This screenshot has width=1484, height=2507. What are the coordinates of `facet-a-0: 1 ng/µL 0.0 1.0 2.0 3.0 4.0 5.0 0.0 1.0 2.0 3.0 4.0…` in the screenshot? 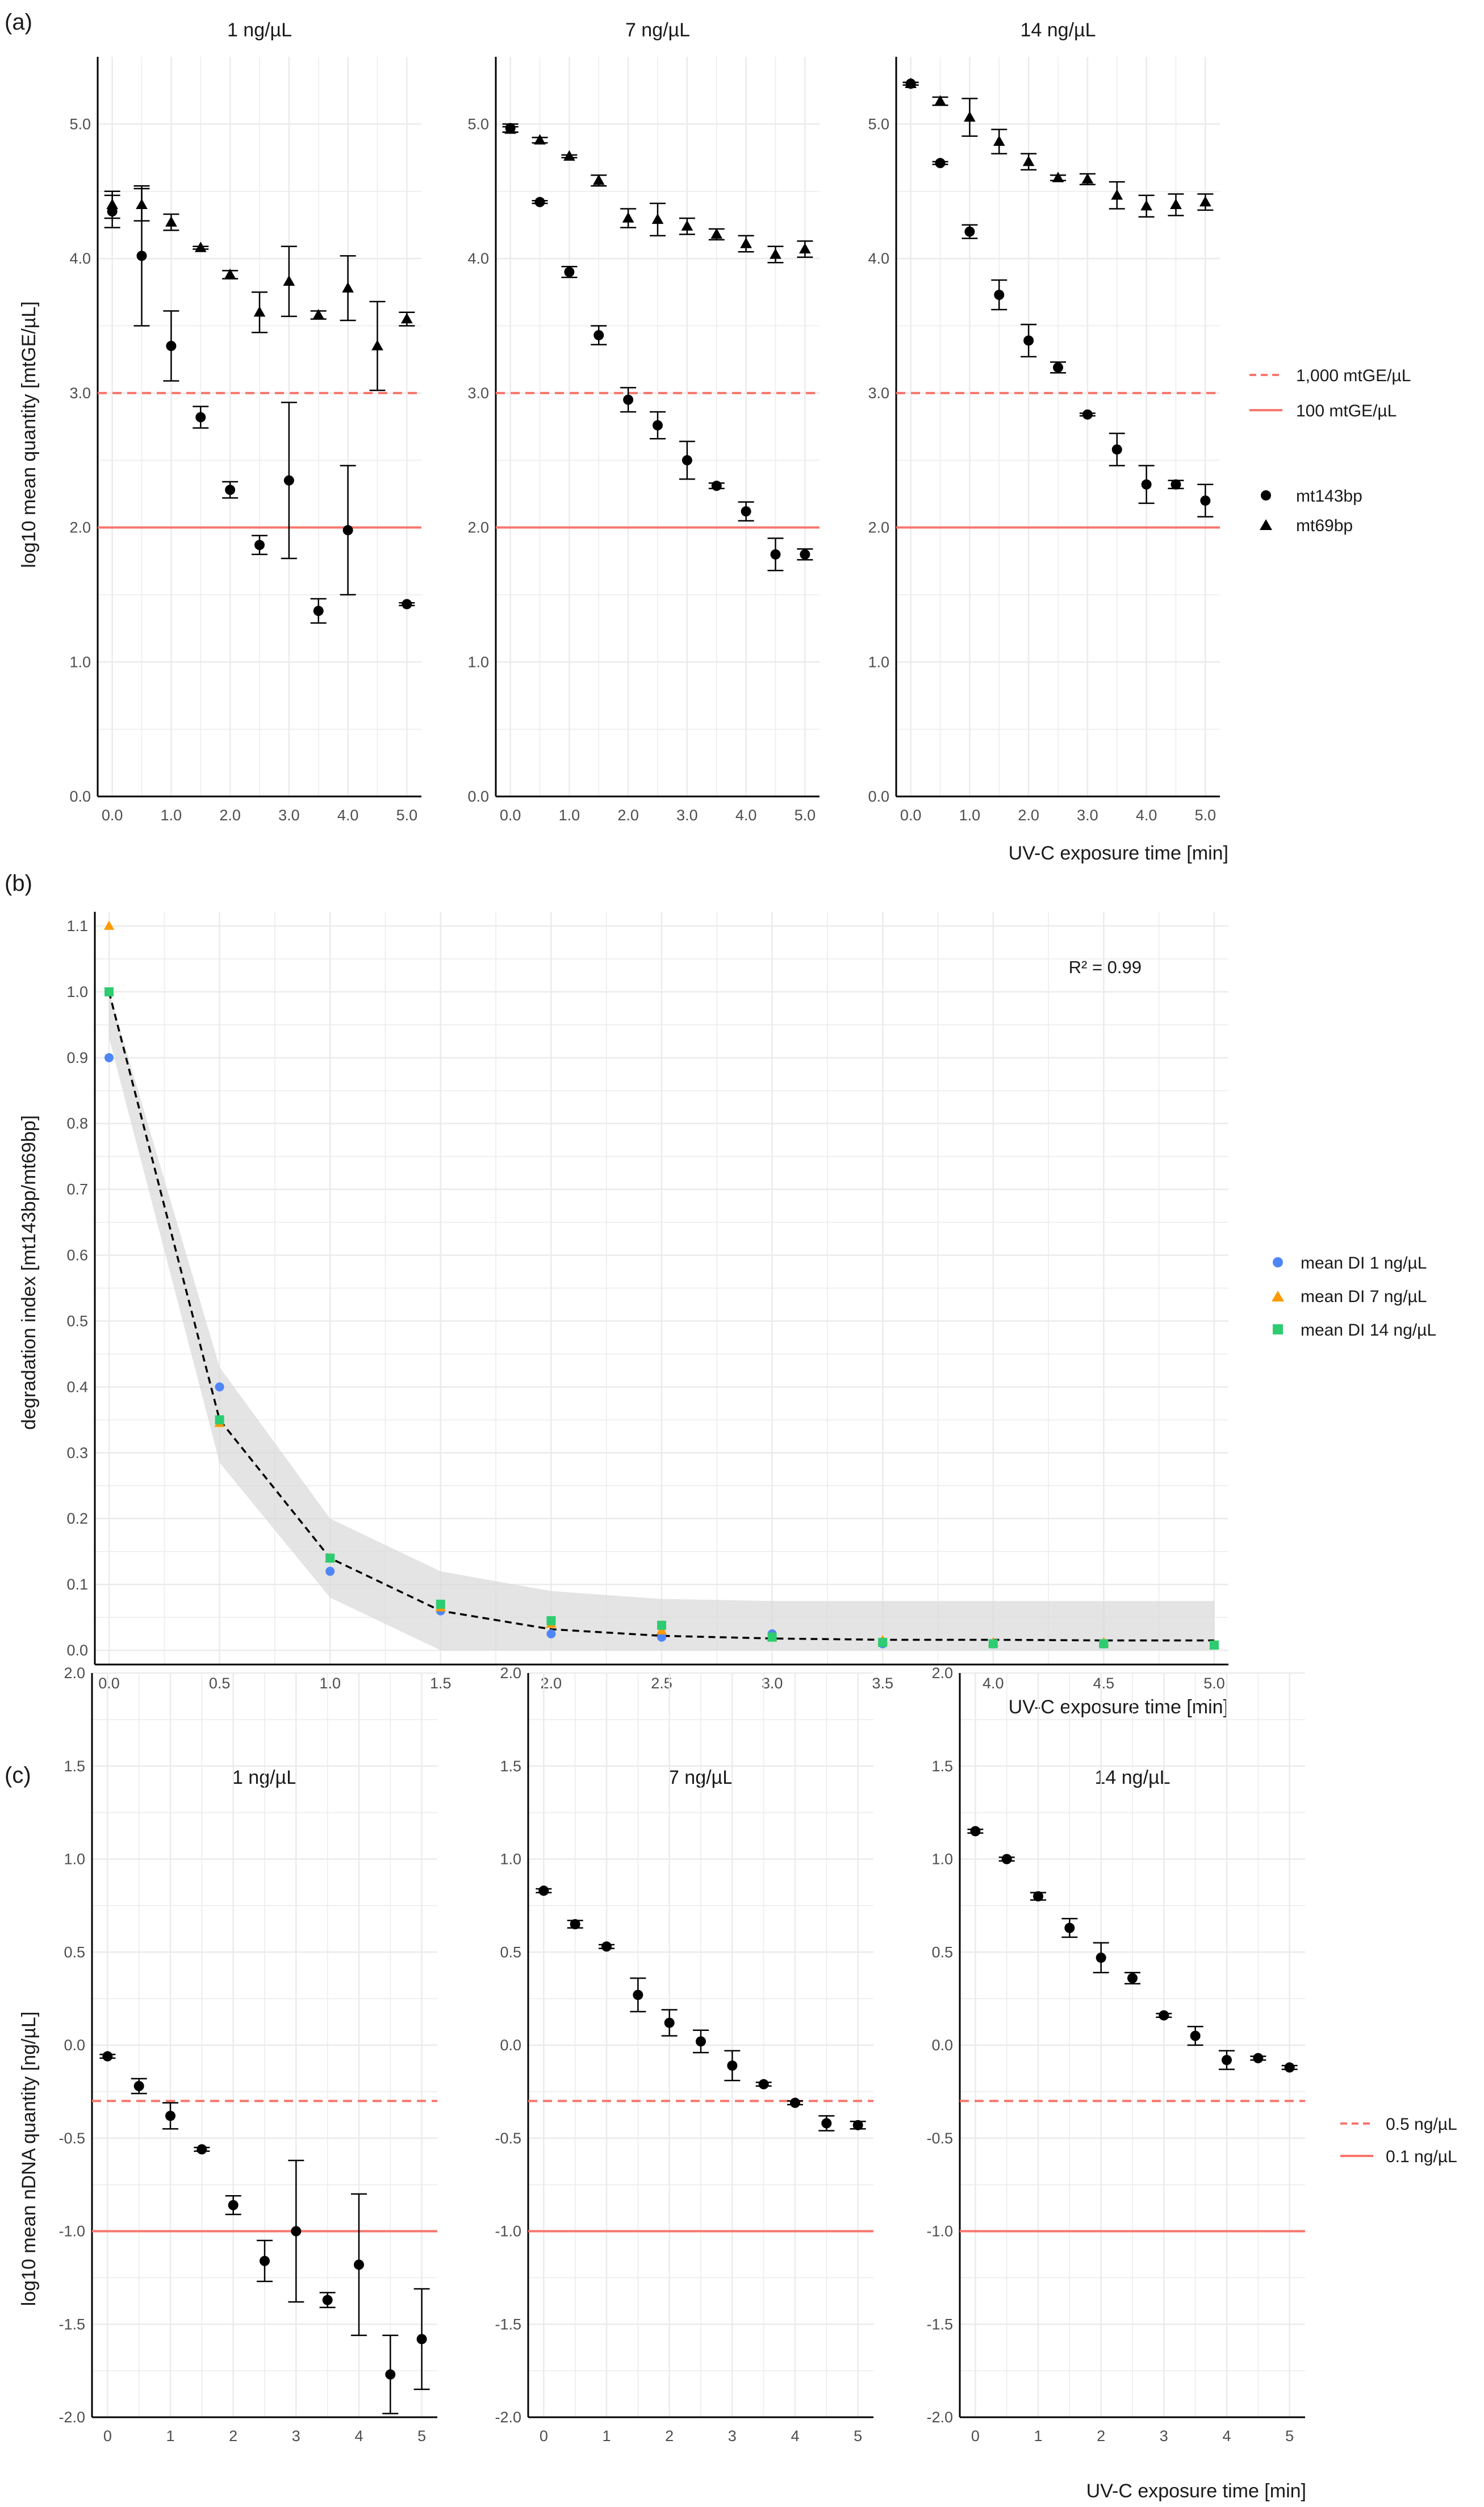 It's located at (245, 421).